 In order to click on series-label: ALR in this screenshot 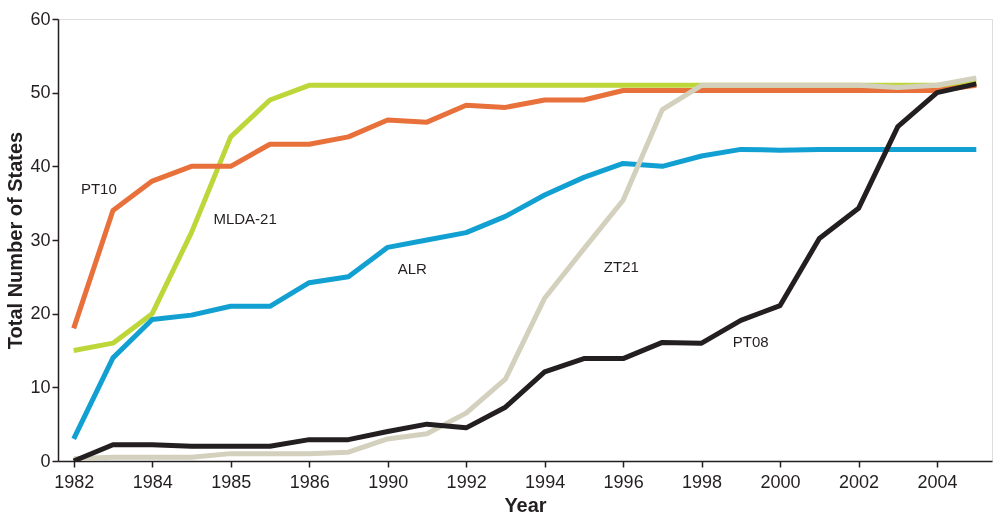, I will do `click(412, 269)`.